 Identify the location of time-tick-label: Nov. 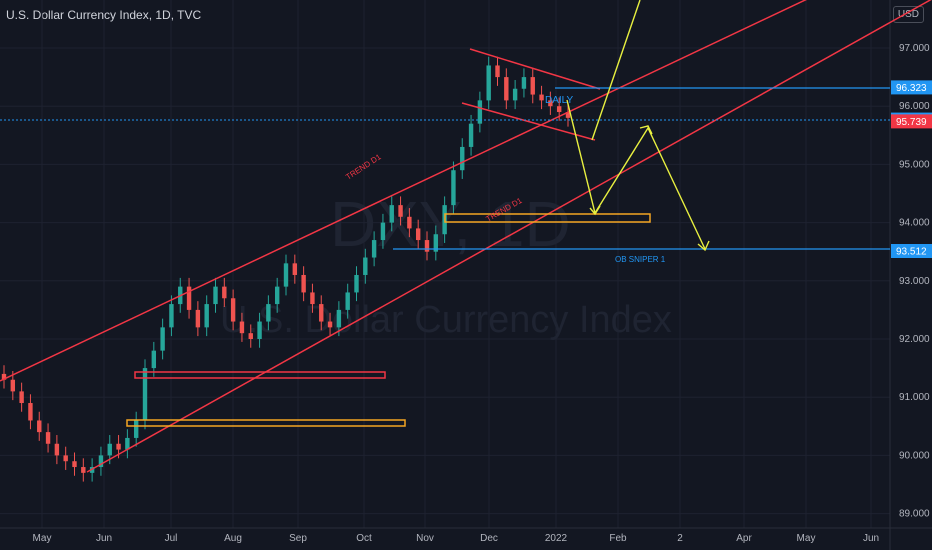
(425, 538).